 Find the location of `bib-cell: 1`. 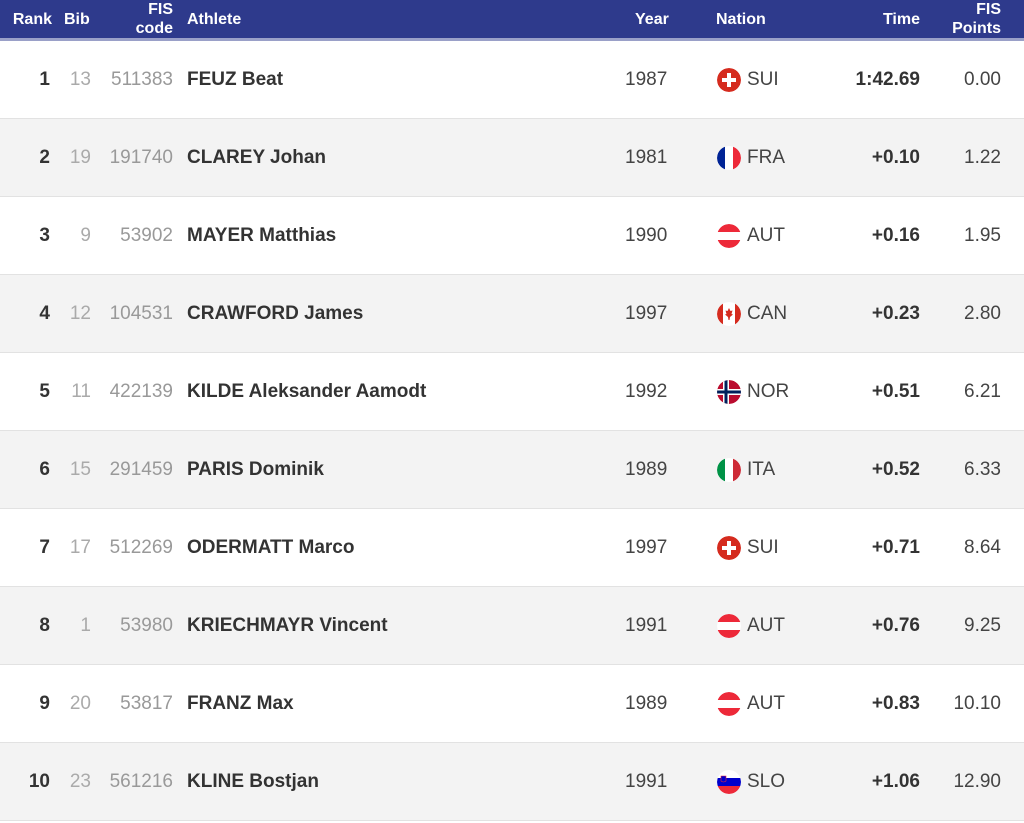

bib-cell: 1 is located at coordinates (85, 625).